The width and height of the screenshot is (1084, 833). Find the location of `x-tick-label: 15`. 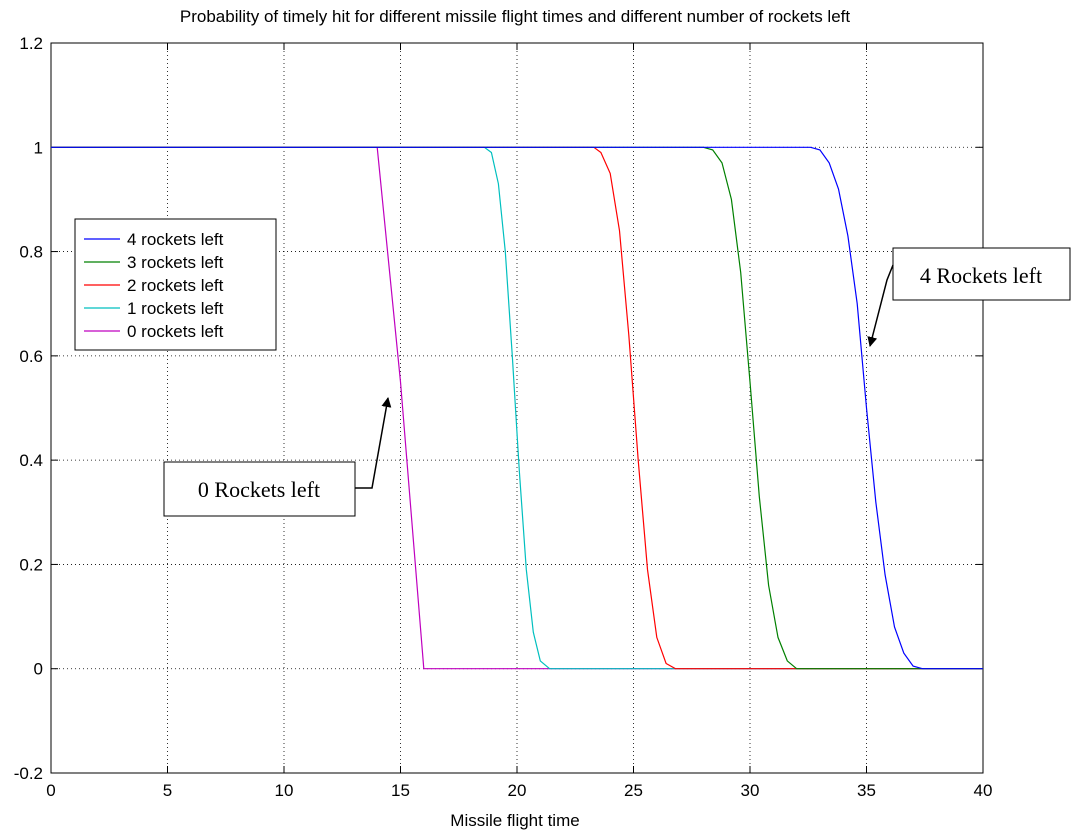

x-tick-label: 15 is located at coordinates (400, 790).